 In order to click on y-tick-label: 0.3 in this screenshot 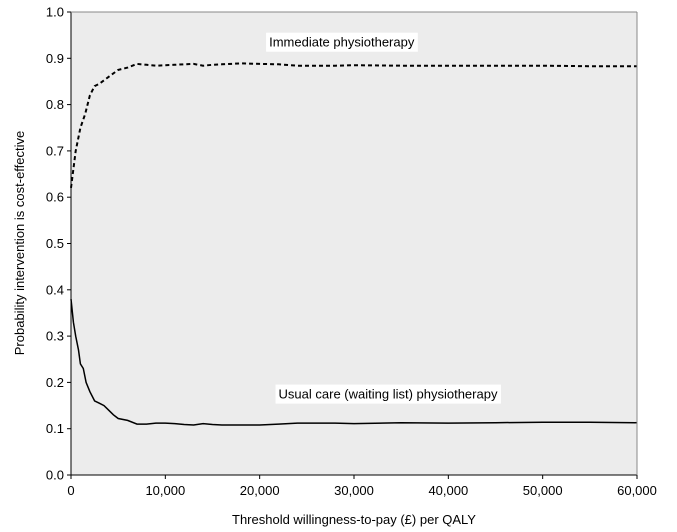, I will do `click(55, 336)`.